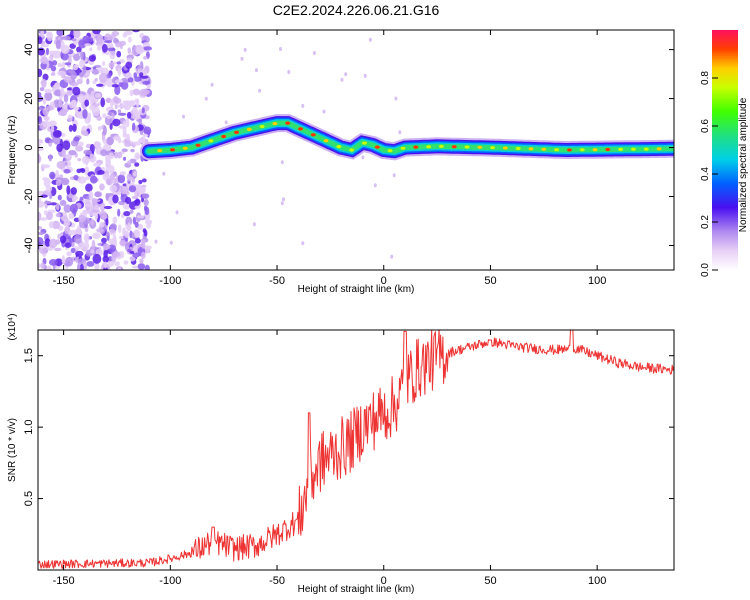 The width and height of the screenshot is (750, 600). I want to click on x-tick-label: -150, so click(64, 581).